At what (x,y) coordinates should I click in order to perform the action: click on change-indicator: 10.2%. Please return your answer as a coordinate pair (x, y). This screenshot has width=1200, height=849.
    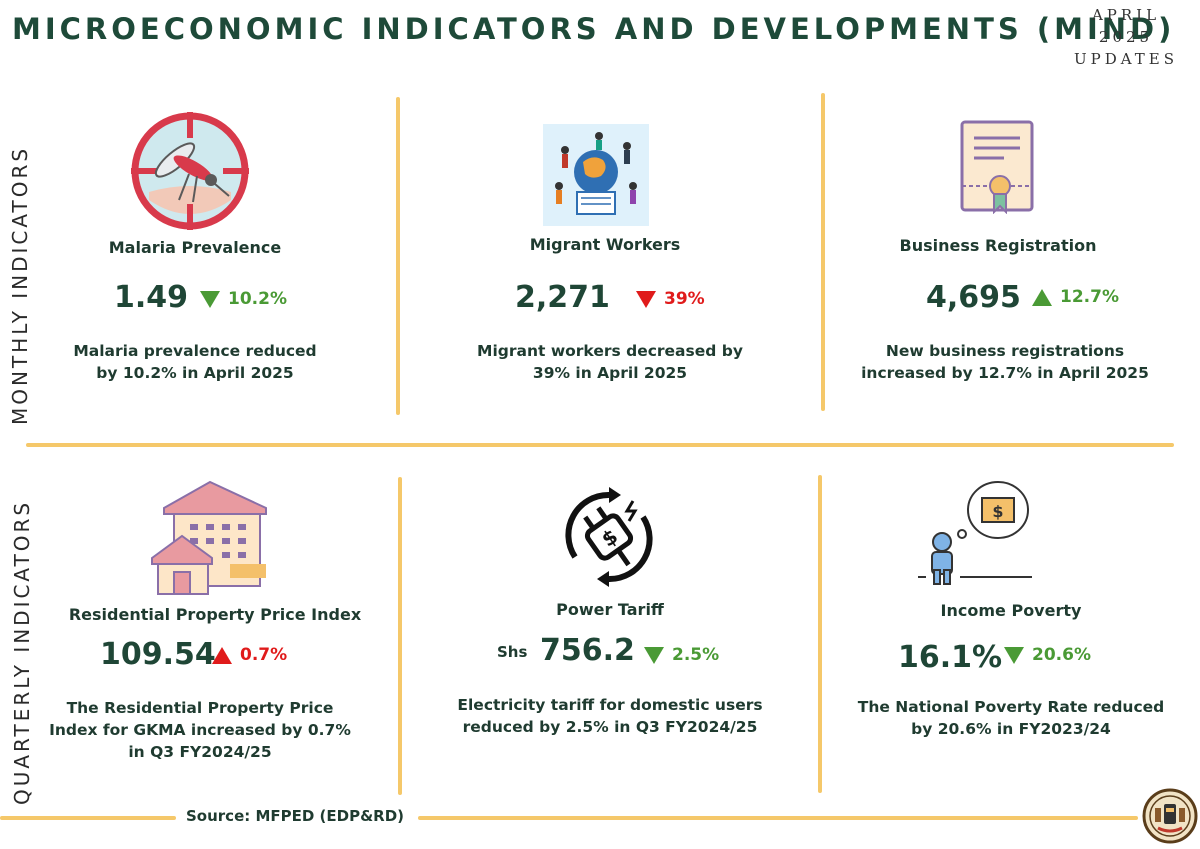
    Looking at the image, I should click on (243, 299).